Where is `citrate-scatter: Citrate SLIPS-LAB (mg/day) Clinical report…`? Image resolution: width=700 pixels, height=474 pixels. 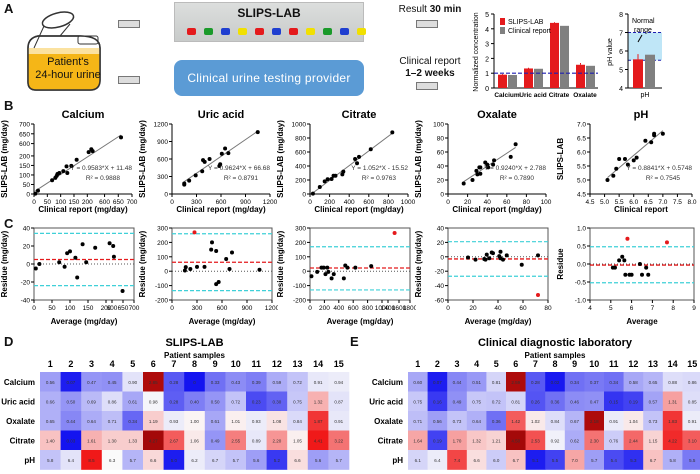 citrate-scatter: Citrate SLIPS-LAB (mg/day) Clinical report… is located at coordinates (346, 161).